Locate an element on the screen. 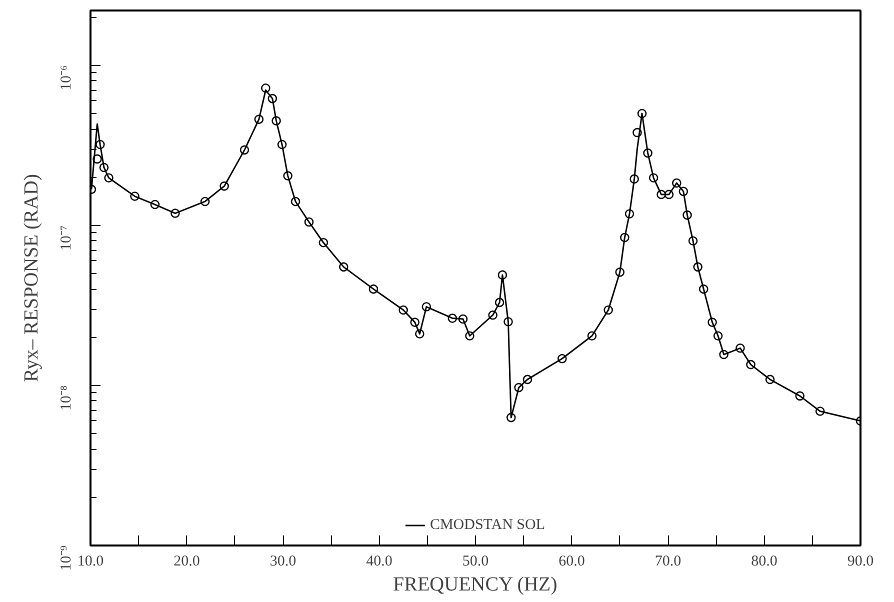  y-tick-label: 10⁻⁶ is located at coordinates (66, 78).